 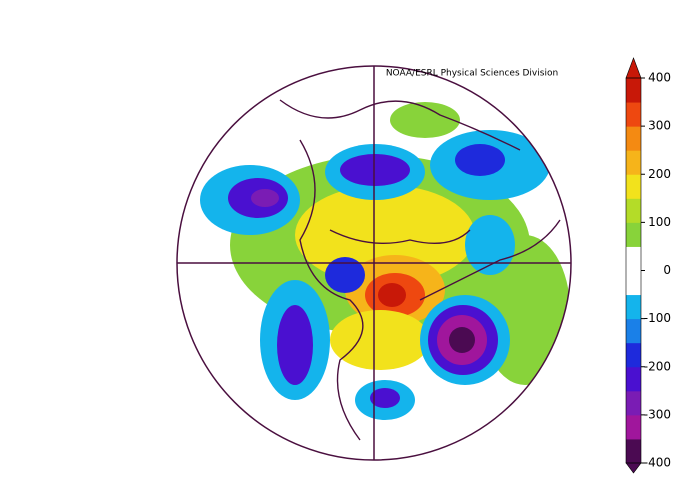 I want to click on colorbar-tick-label: 300, so click(x=659, y=126).